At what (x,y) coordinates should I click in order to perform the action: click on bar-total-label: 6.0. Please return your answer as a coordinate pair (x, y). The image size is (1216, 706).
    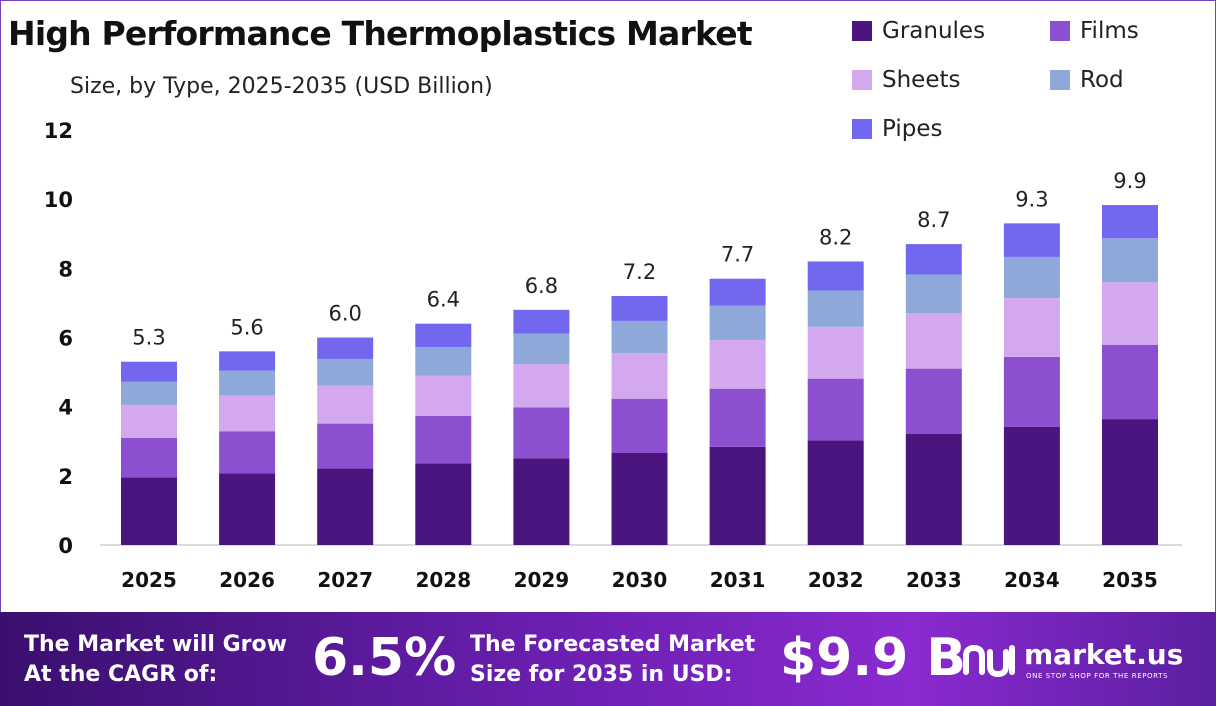
    Looking at the image, I should click on (344, 314).